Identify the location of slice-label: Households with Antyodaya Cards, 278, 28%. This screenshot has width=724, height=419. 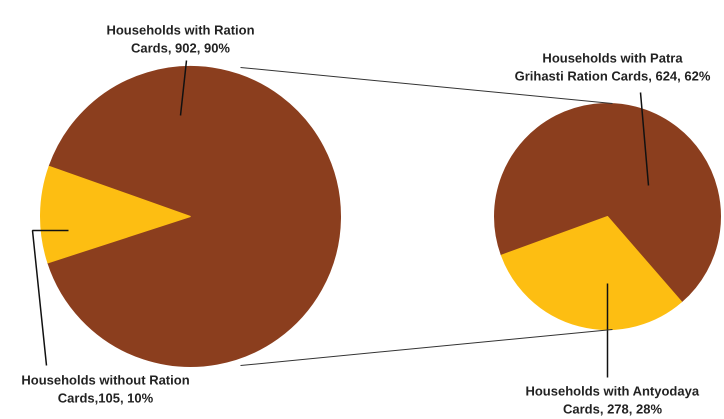
(612, 400).